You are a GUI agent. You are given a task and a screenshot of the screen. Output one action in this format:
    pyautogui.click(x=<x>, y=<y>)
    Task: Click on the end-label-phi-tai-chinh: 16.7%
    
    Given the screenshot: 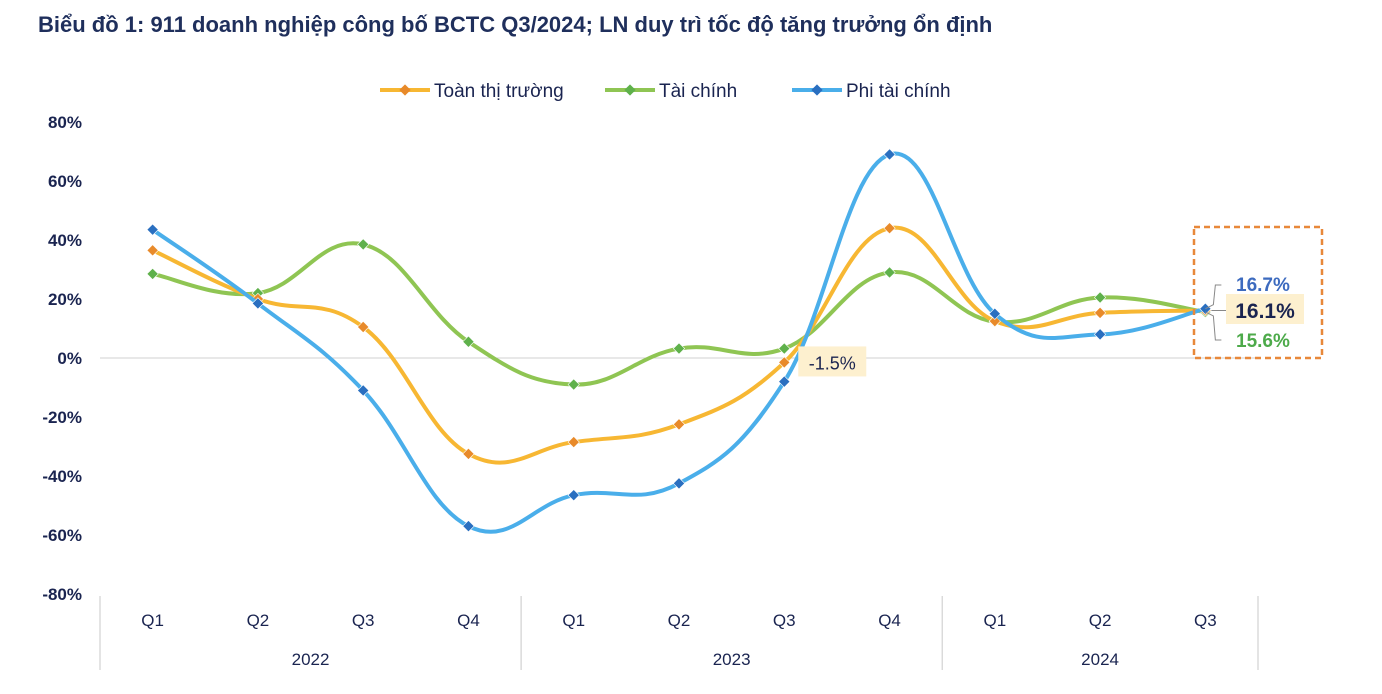 What is the action you would take?
    pyautogui.click(x=1263, y=285)
    